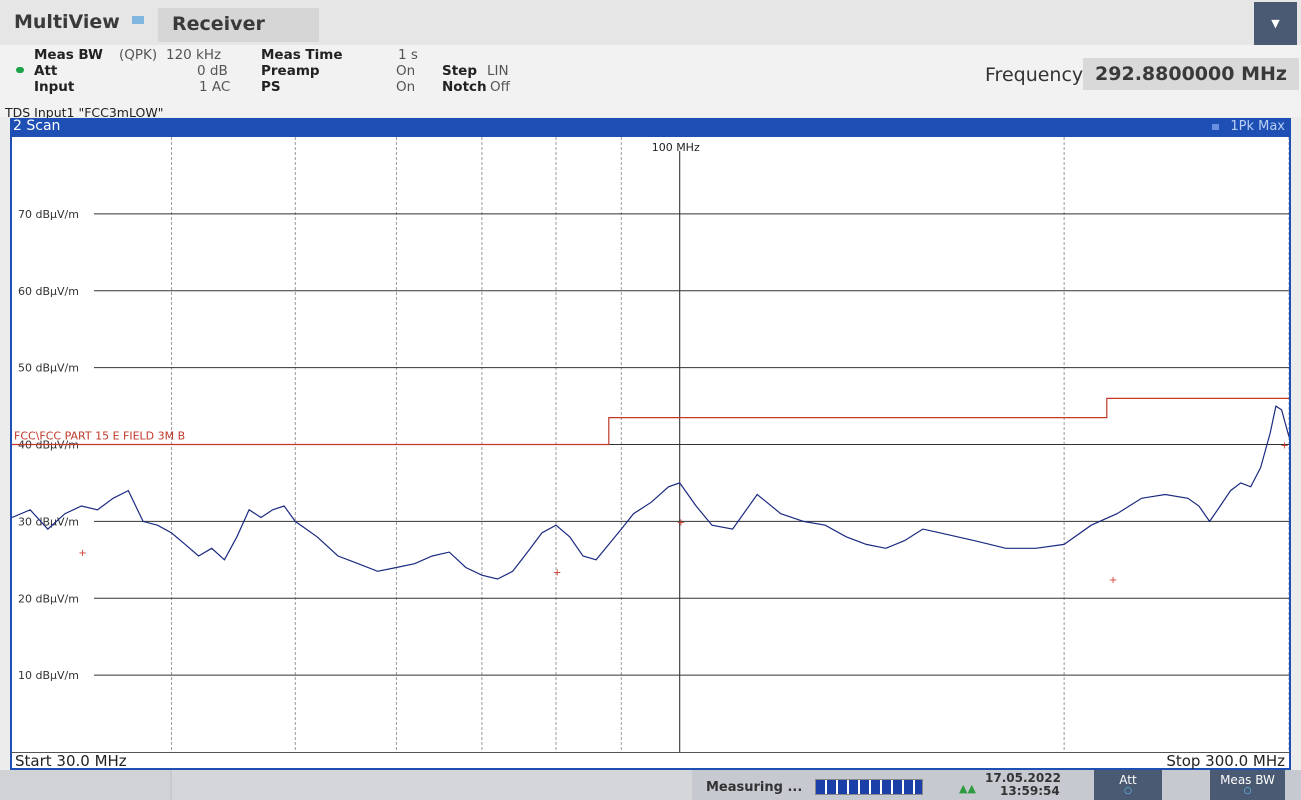 The image size is (1301, 800). What do you see at coordinates (302, 55) in the screenshot?
I see `meas-time-label: Meas Time` at bounding box center [302, 55].